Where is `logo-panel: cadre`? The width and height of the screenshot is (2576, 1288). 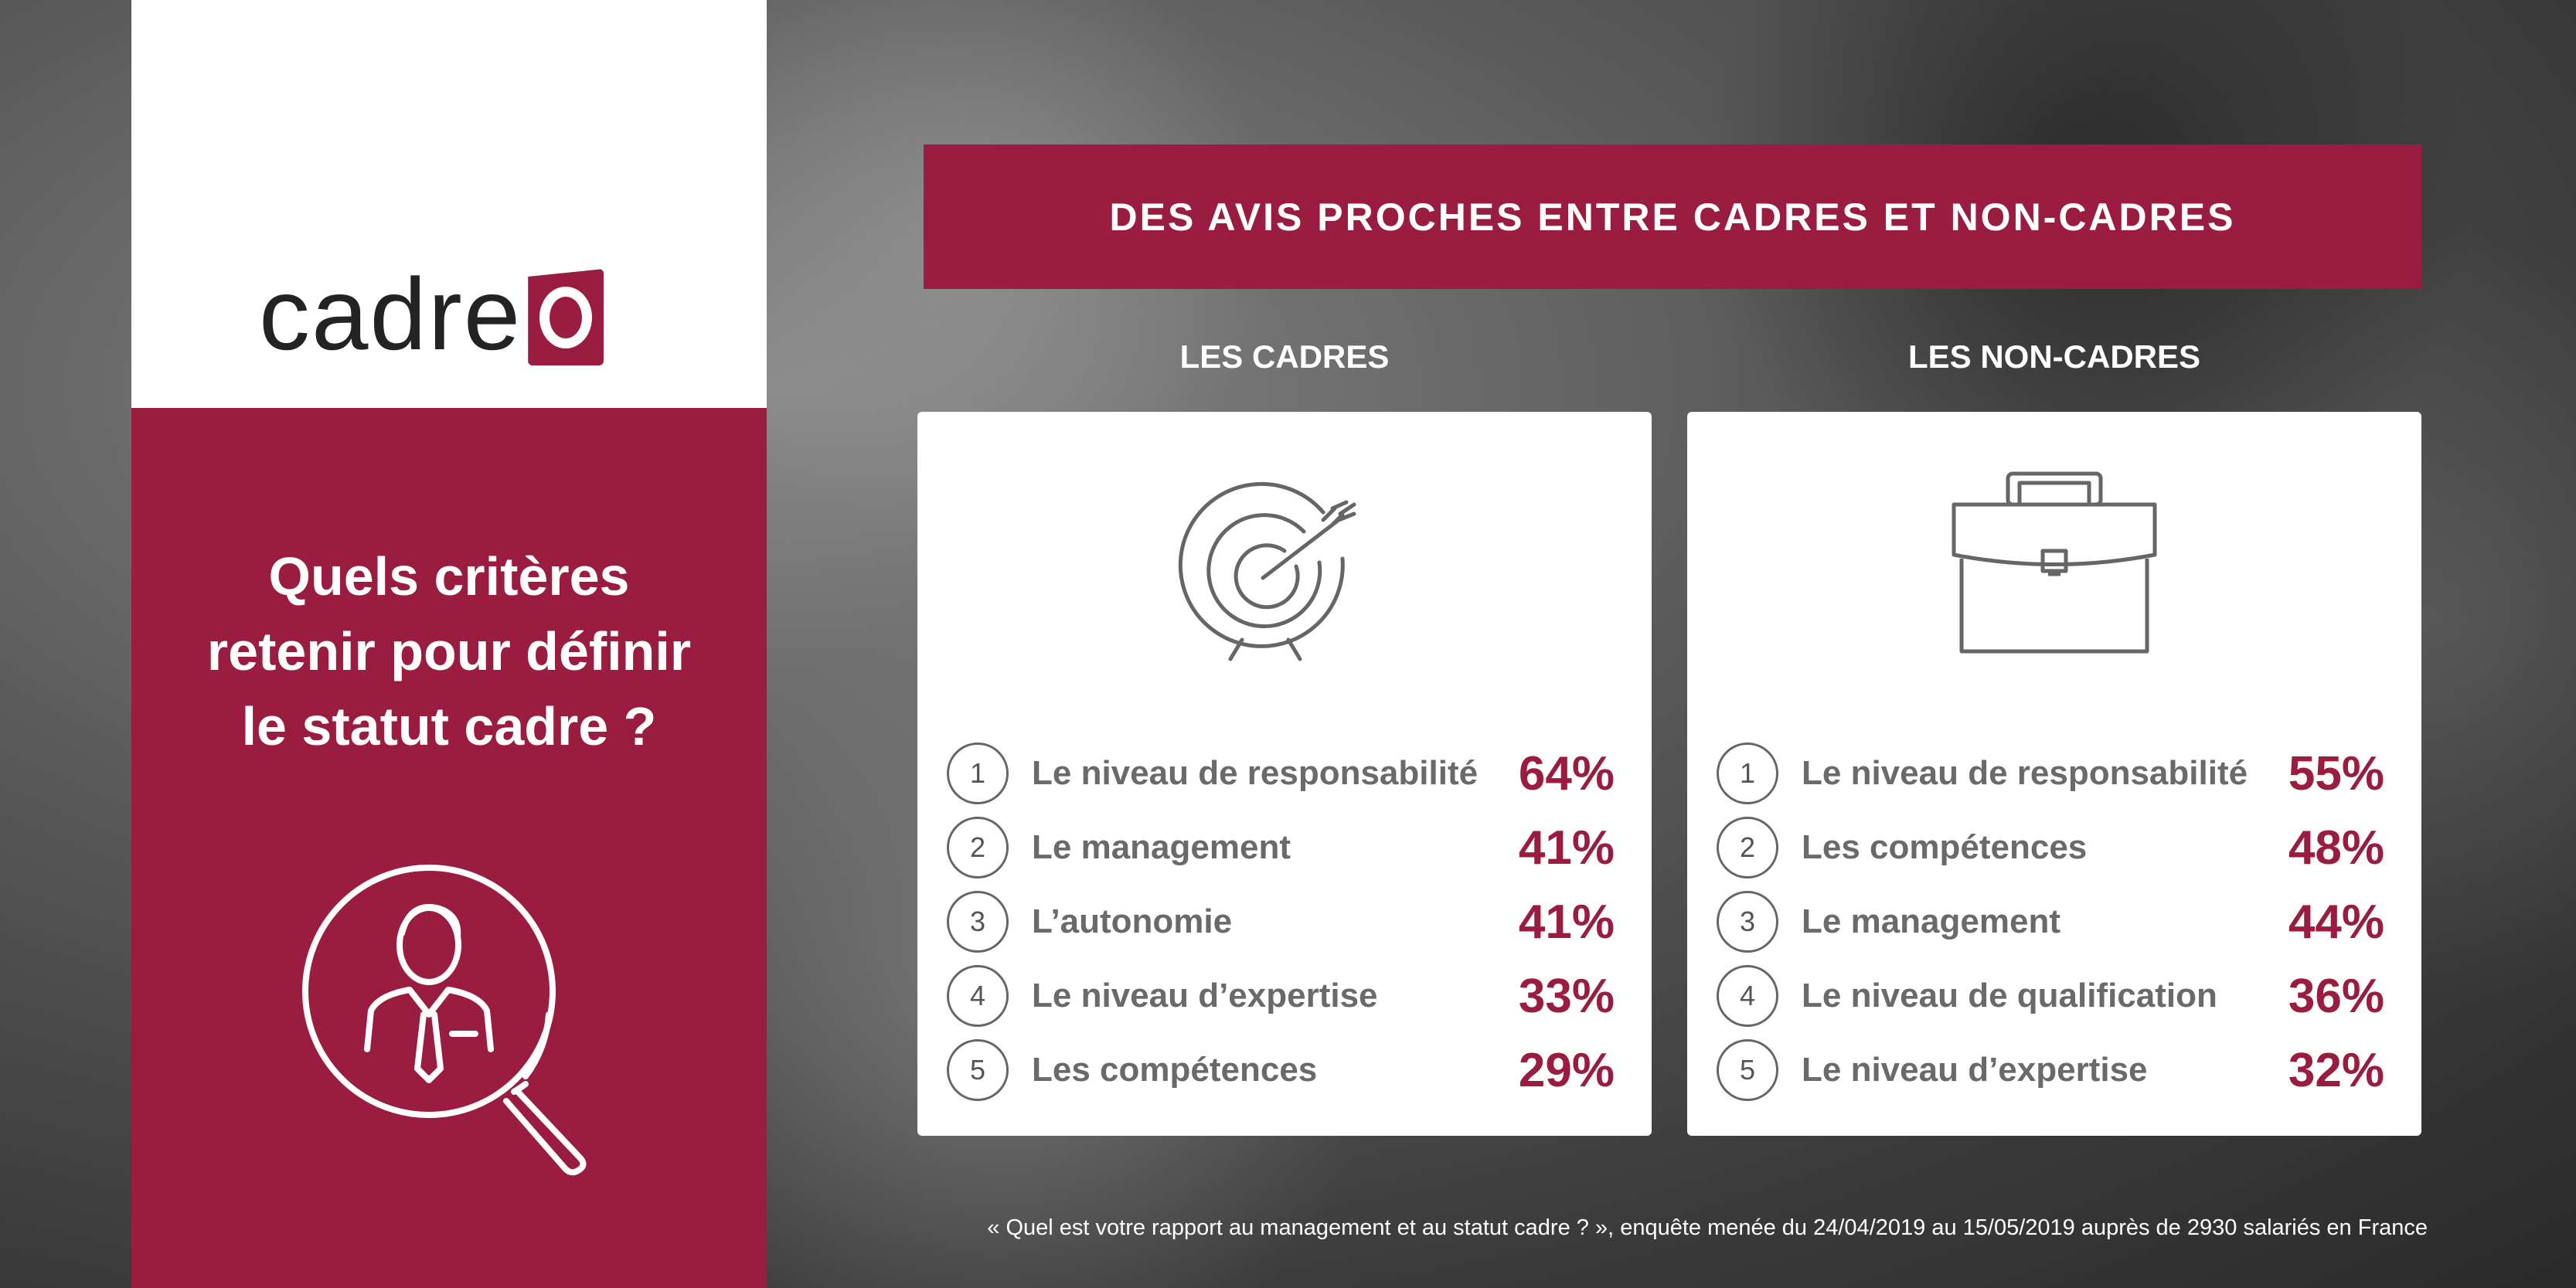 logo-panel: cadre is located at coordinates (449, 204).